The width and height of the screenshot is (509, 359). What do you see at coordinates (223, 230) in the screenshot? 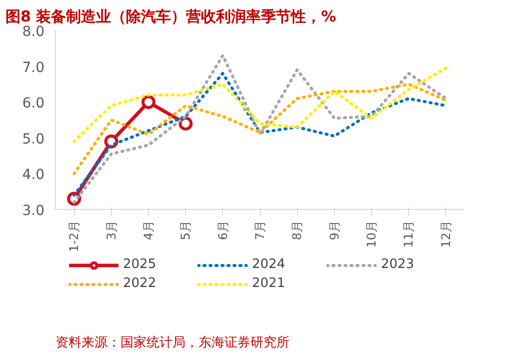
I see `x-tick-label: 6月` at bounding box center [223, 230].